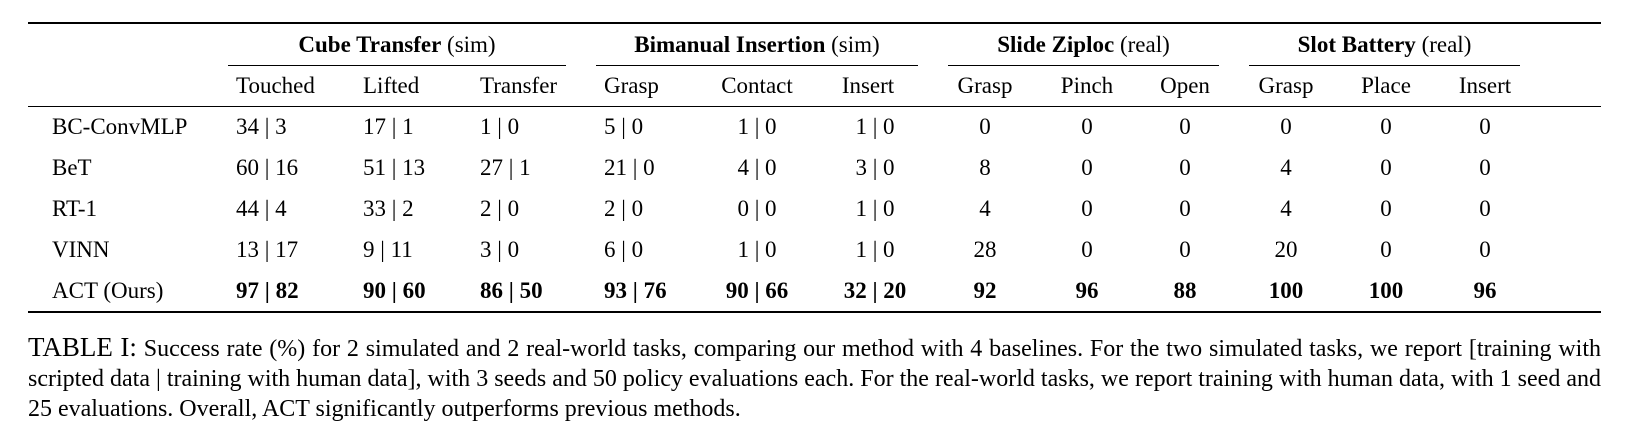 This screenshot has height=448, width=1629. What do you see at coordinates (519, 85) in the screenshot?
I see `column-header: Transfer` at bounding box center [519, 85].